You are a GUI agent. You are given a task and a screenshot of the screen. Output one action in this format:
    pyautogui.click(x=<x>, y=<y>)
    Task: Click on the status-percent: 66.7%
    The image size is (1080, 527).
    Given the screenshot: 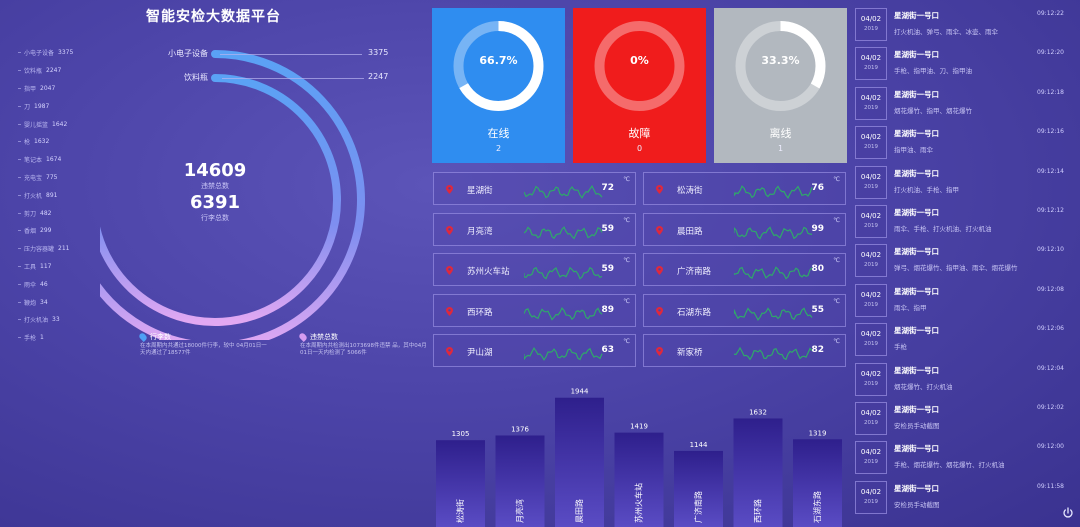 What is the action you would take?
    pyautogui.click(x=498, y=60)
    